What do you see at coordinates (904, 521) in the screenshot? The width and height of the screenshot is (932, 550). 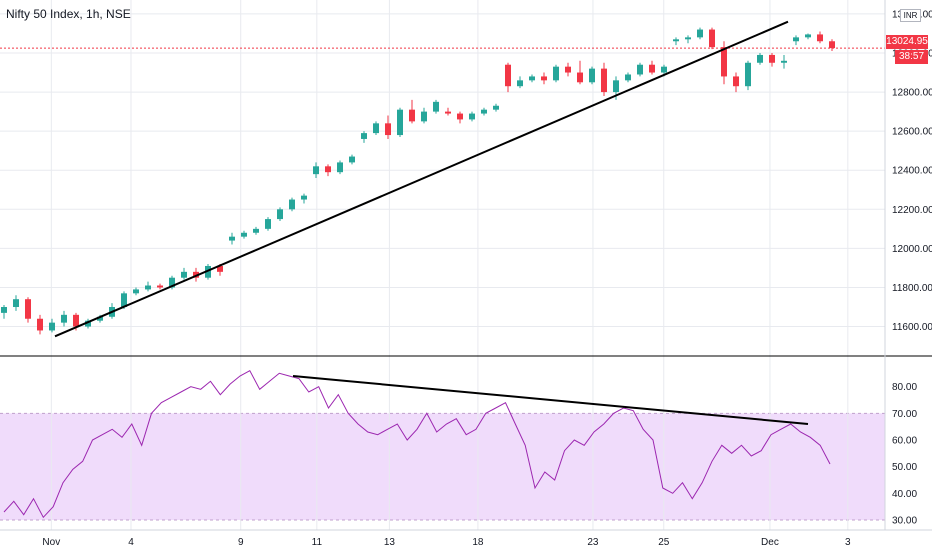 I see `rsi-tick-label: 30.00` at bounding box center [904, 521].